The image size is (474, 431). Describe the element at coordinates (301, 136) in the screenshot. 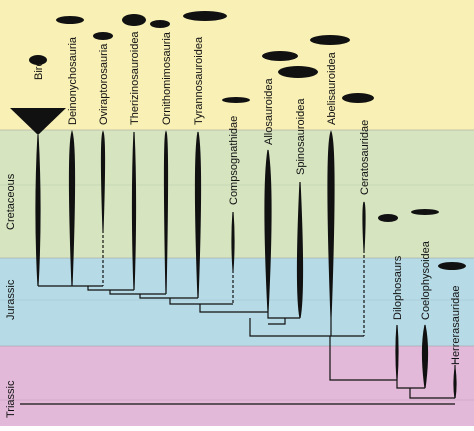

I see `clade-label: Spinosauroidea` at that location.